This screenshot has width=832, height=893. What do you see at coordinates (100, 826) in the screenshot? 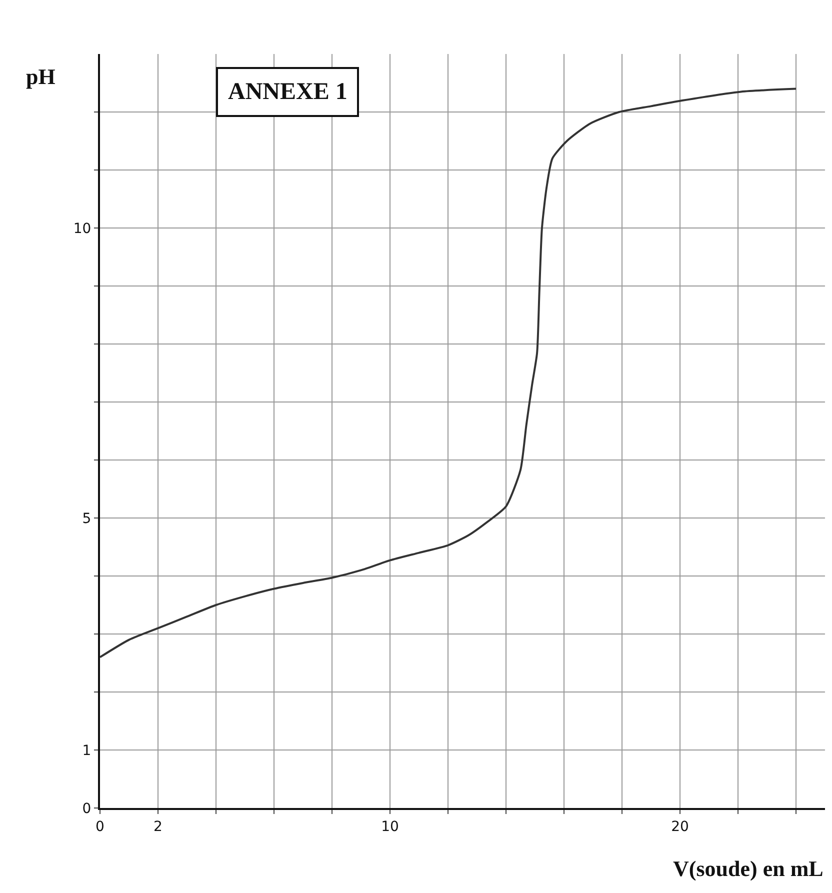
I see `x-tick-label: 0` at bounding box center [100, 826].